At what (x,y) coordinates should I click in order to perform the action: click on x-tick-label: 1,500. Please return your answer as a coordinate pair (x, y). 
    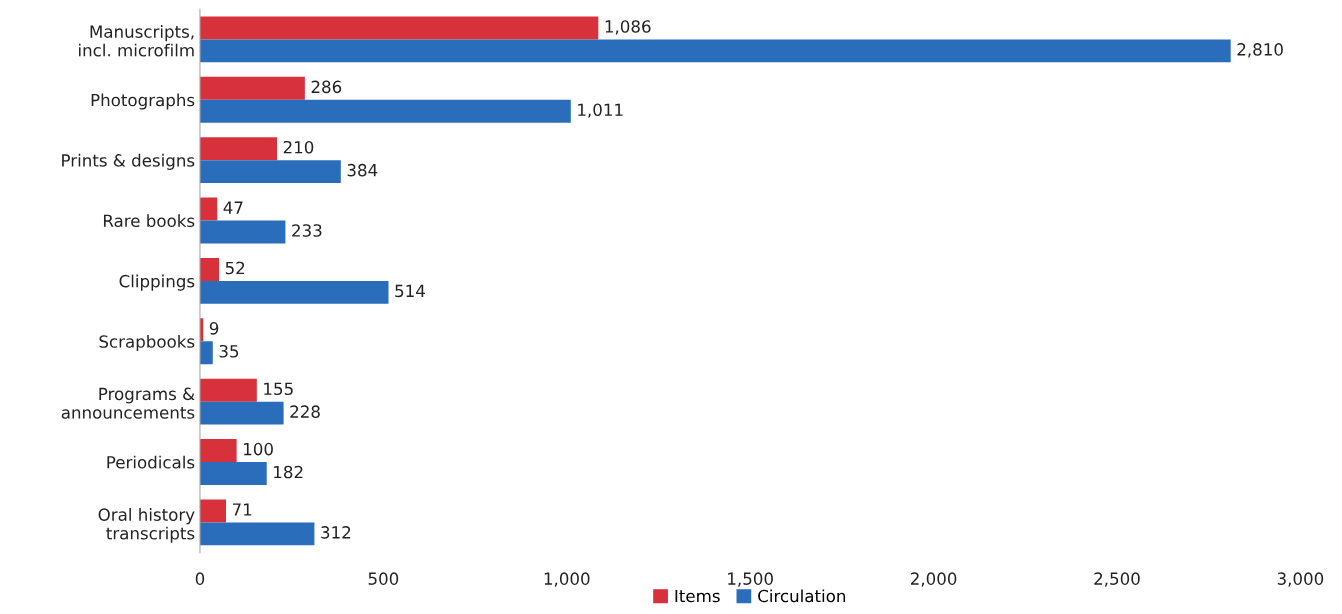
    Looking at the image, I should click on (750, 579).